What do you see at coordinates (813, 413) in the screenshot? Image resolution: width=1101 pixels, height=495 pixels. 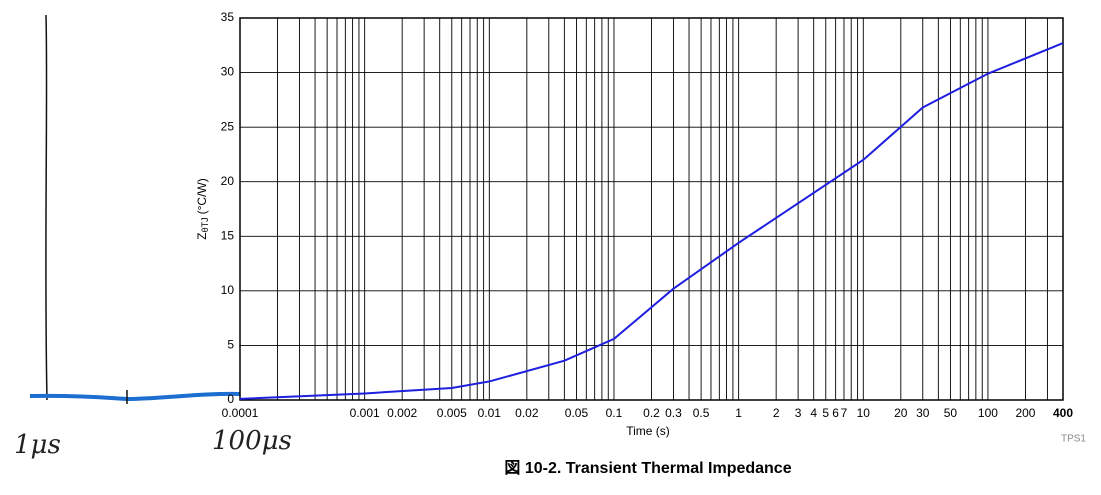 I see `x-tick-label: 4` at bounding box center [813, 413].